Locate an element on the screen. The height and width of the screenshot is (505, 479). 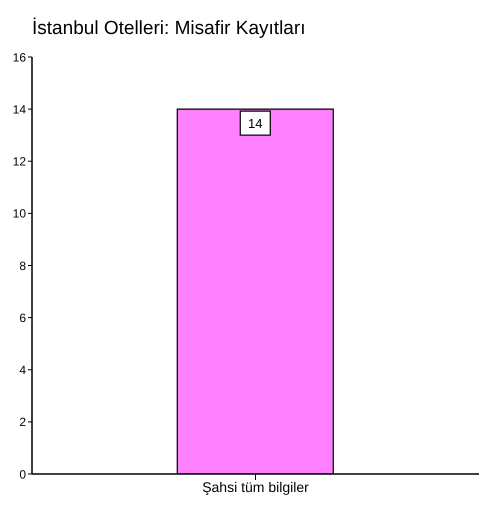
data-label: 14 is located at coordinates (255, 124).